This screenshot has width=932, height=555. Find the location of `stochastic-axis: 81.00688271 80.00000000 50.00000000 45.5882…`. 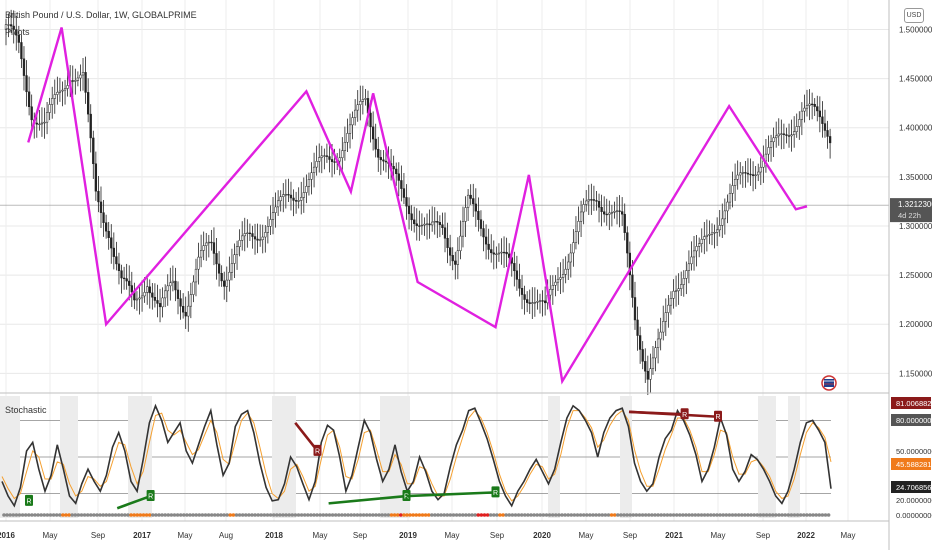

stochastic-axis: 81.00688271 80.00000000 50.00000000 45.5882… is located at coordinates (911, 459).